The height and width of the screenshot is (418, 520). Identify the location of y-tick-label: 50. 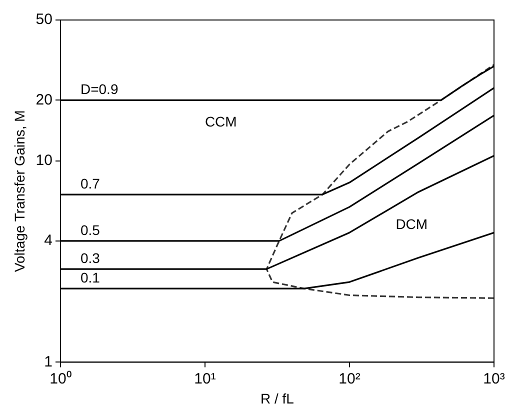
(44, 19).